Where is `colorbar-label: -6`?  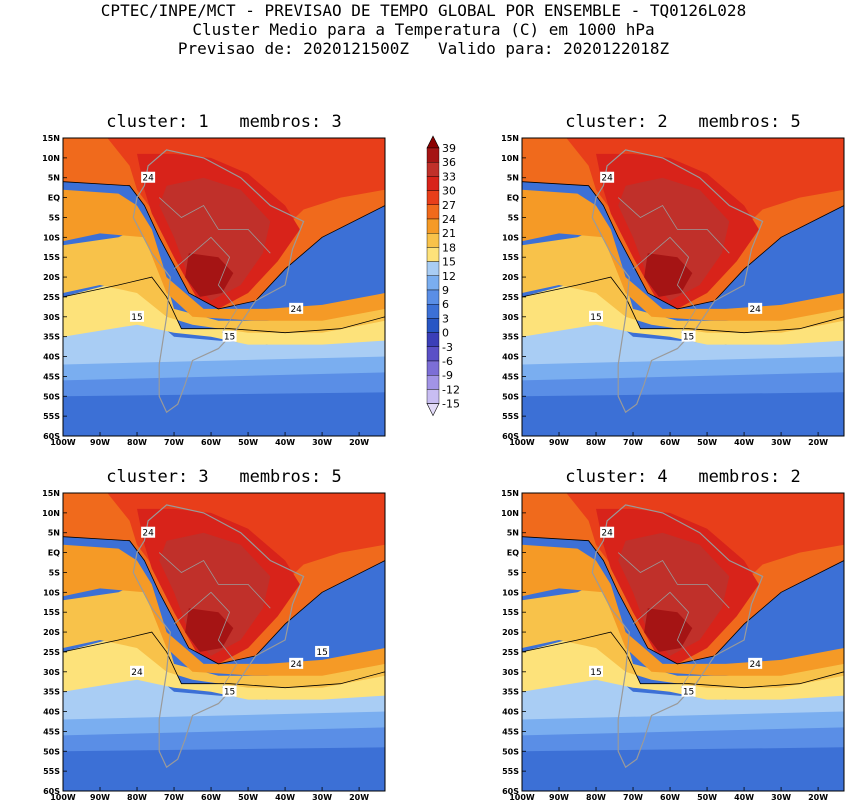 colorbar-label: -6 is located at coordinates (447, 361).